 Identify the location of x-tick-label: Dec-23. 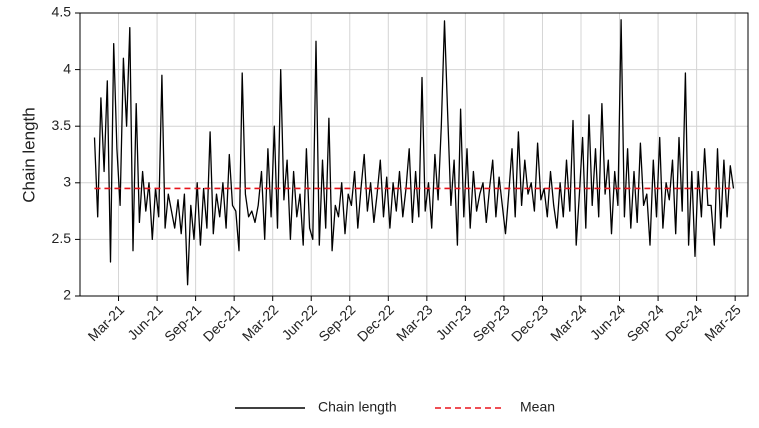
(529, 322).